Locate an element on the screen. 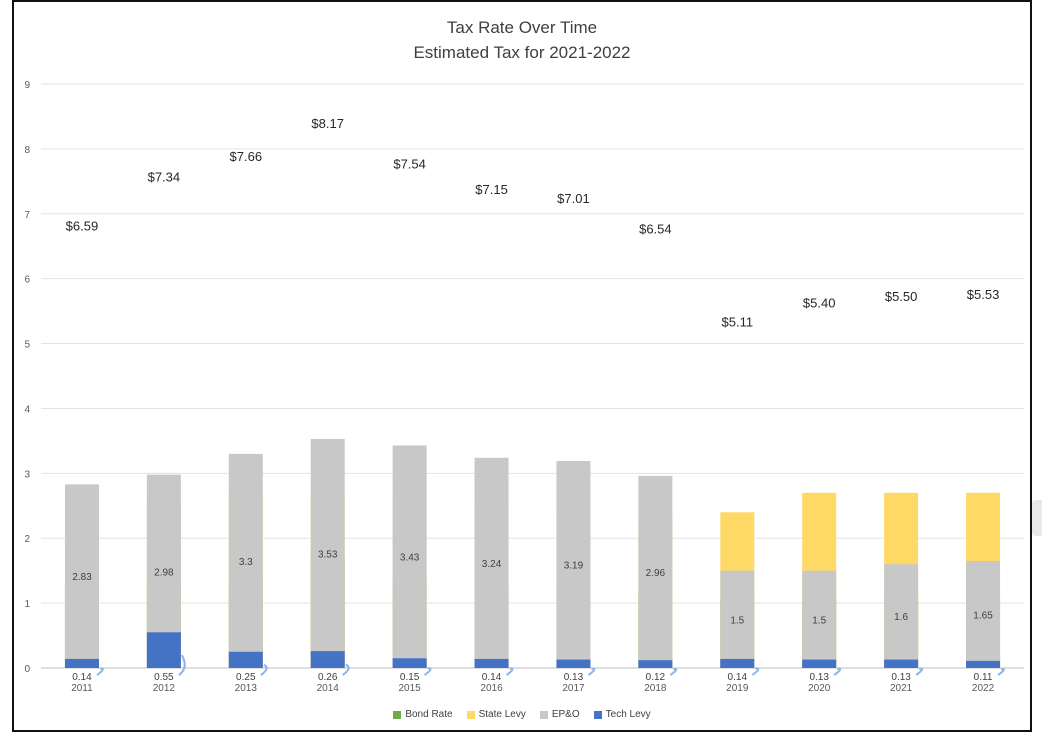 Image resolution: width=1044 pixels, height=732 pixels. total-label: $7.34 is located at coordinates (164, 177).